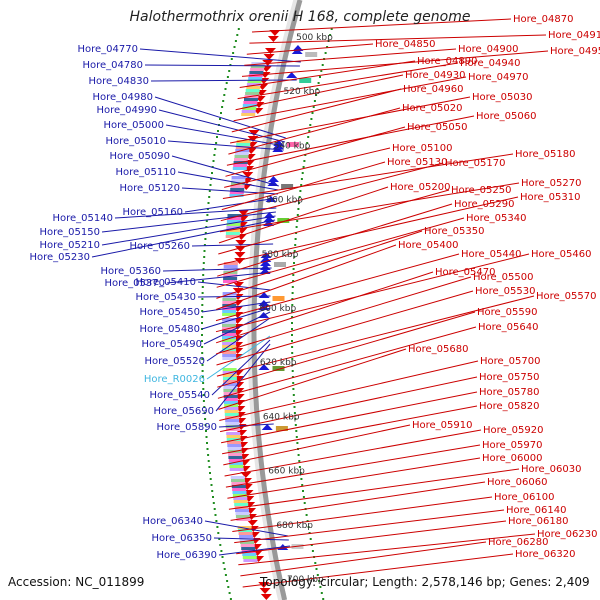 This screenshot has height=600, width=600. What do you see at coordinates (561, 254) in the screenshot?
I see `gene-label: Hore_05460` at bounding box center [561, 254].